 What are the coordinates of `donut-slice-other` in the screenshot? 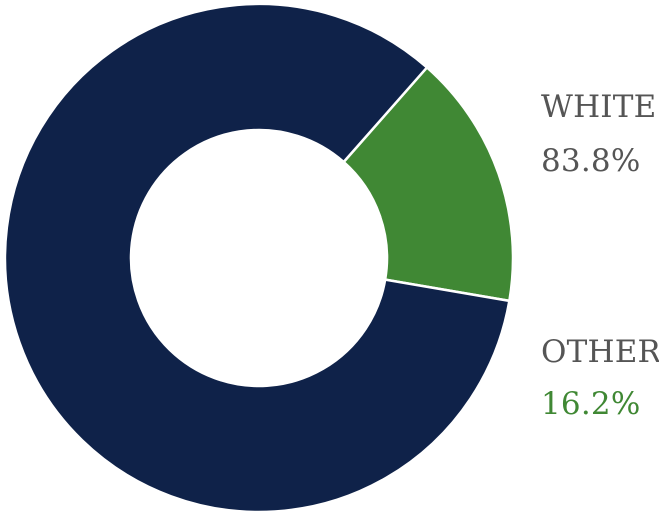 It's located at (428, 184).